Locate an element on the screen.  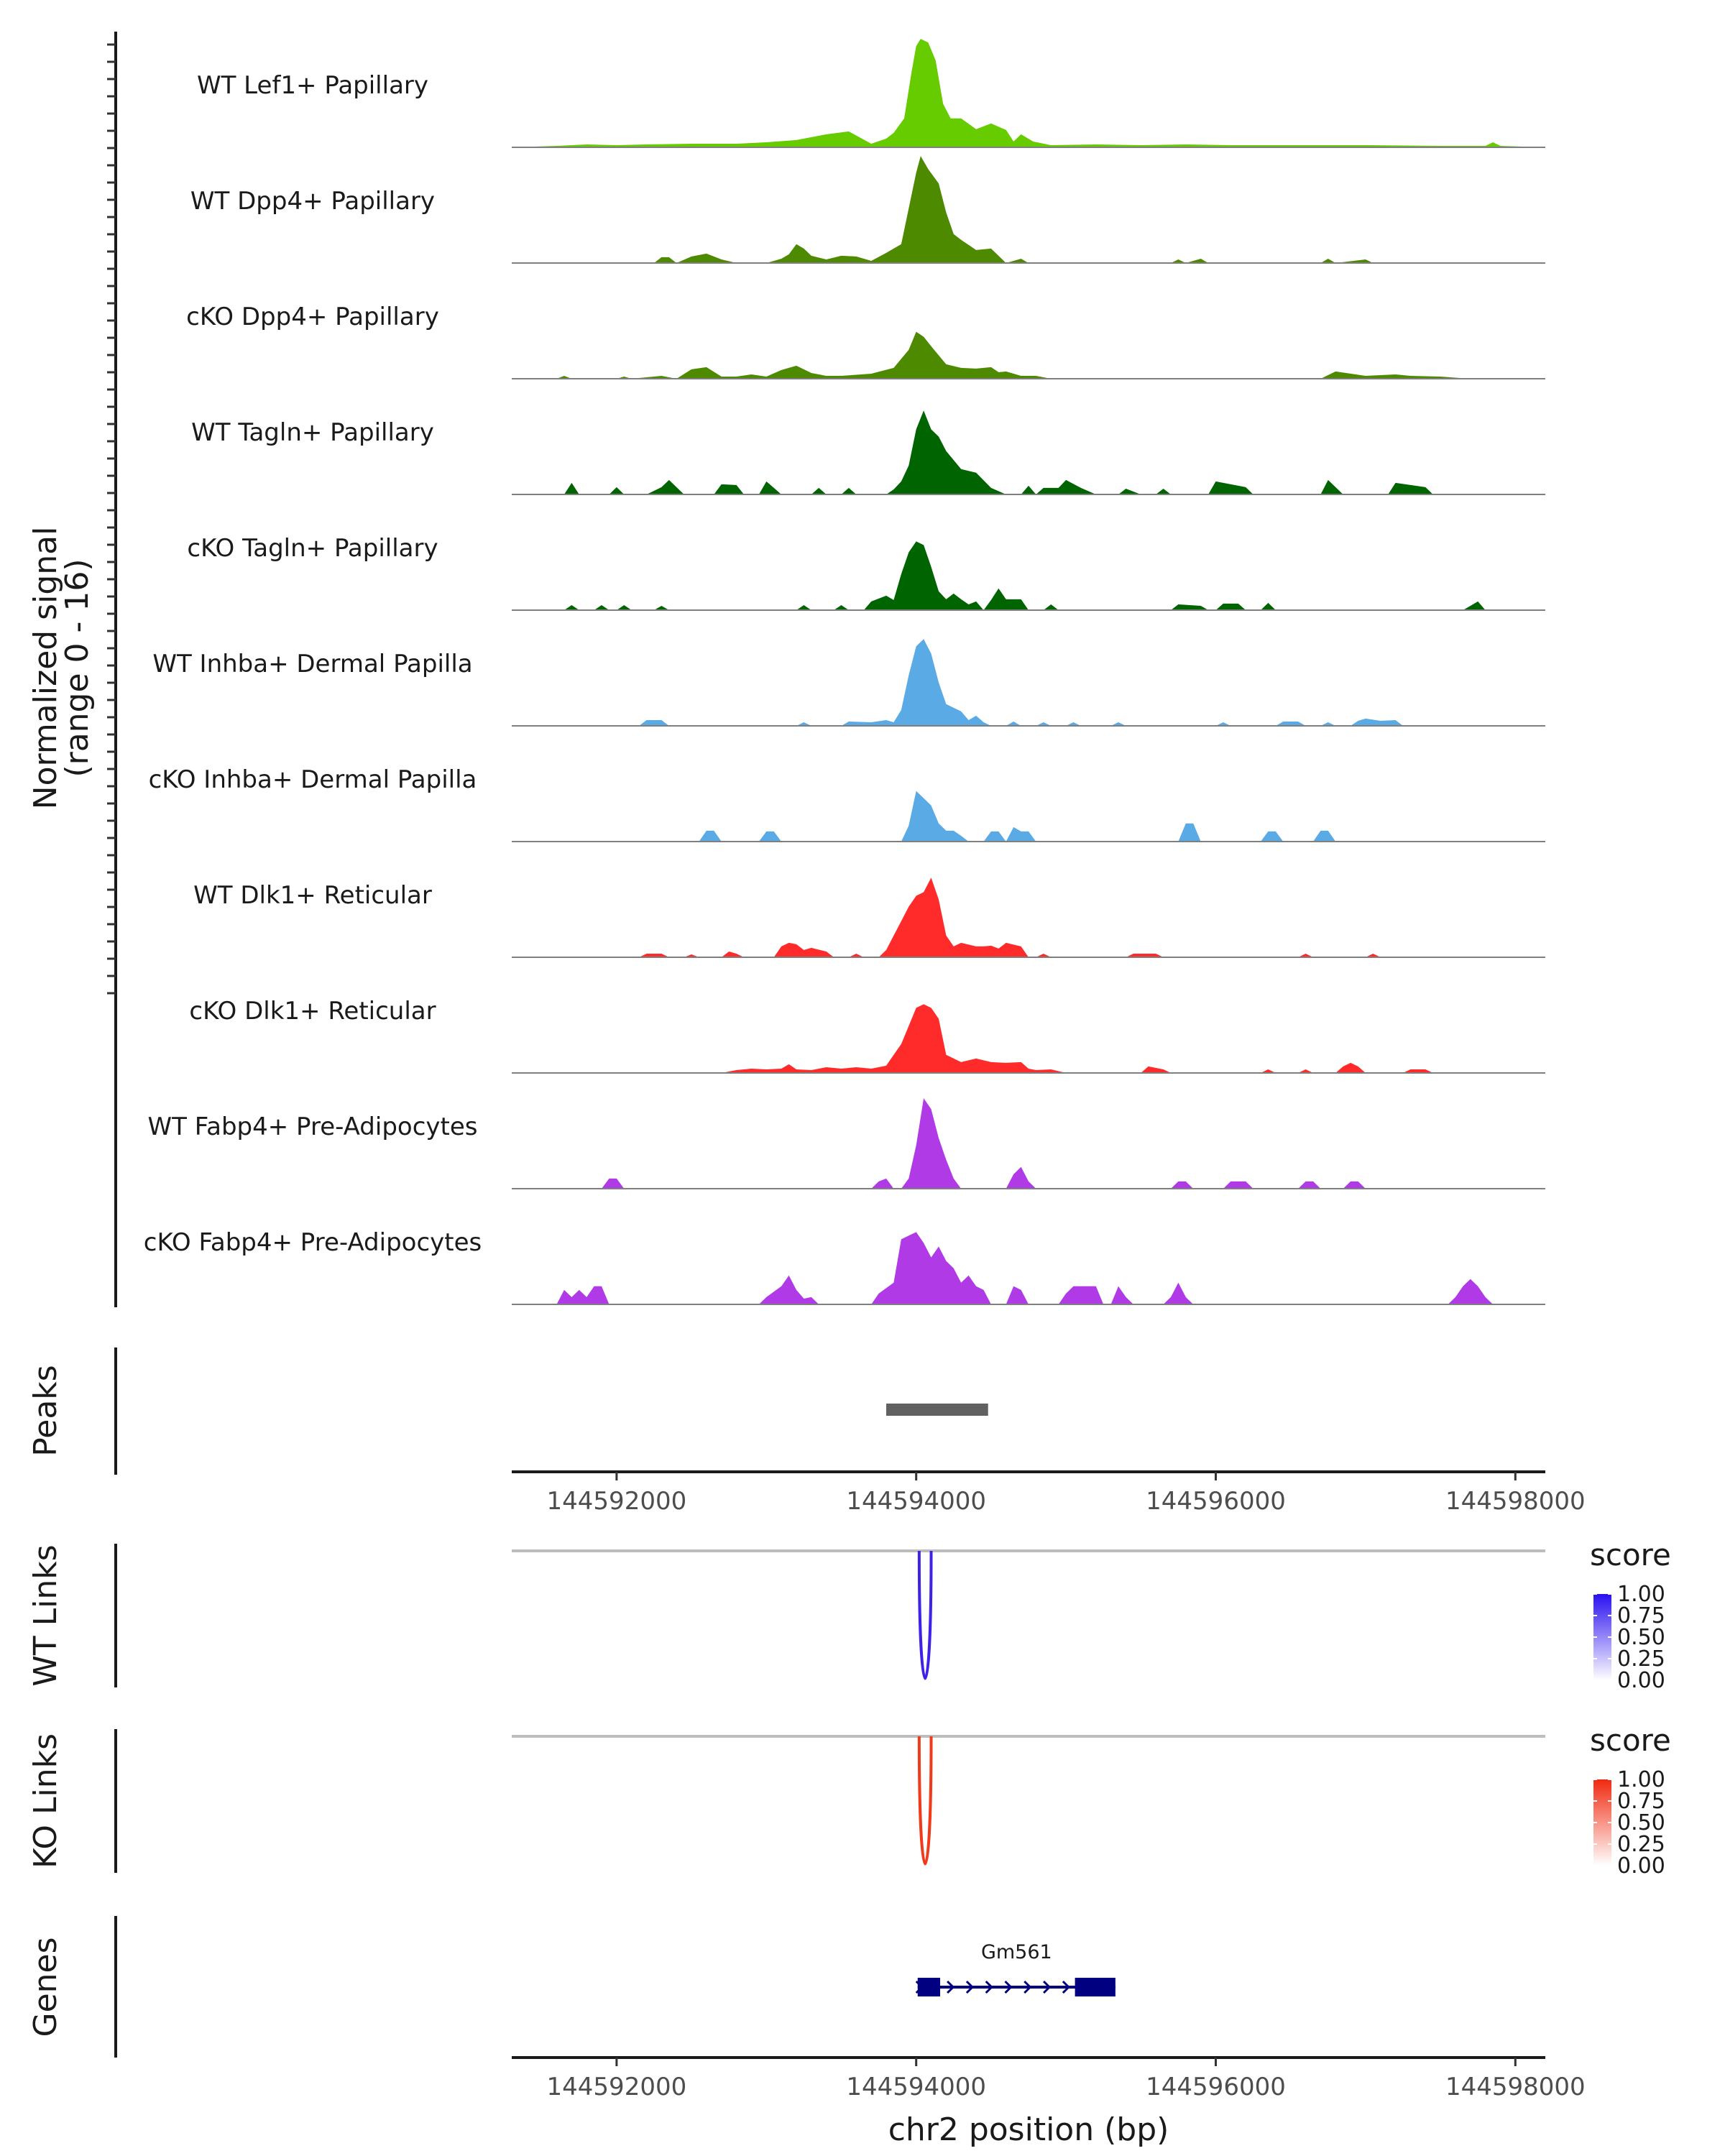
coverage-track-cko-dpp4-papillary: cKO Dpp4+ Papillary is located at coordinates (865, 341).